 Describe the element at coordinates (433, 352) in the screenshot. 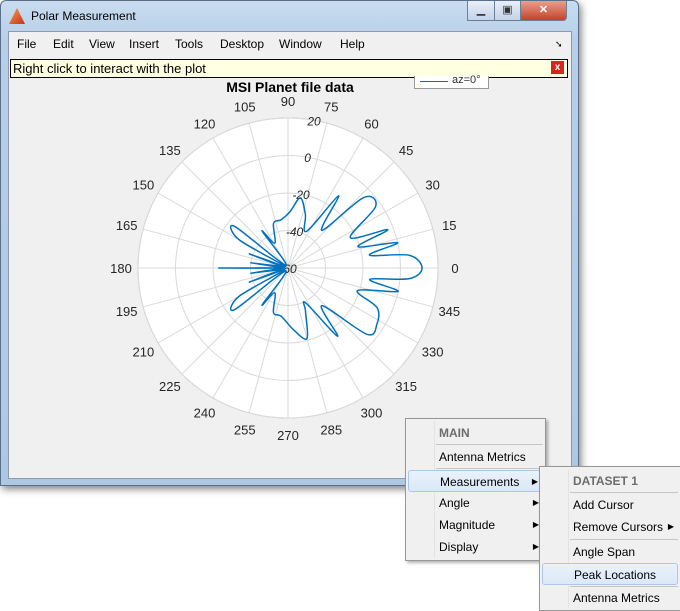

I see `angle-tick-label: 330` at that location.